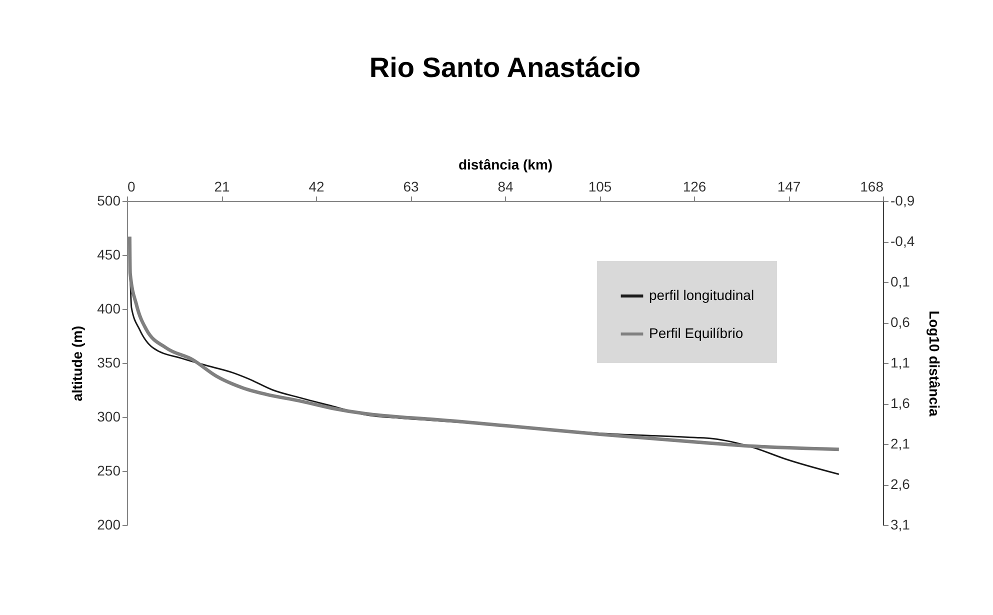 This screenshot has width=993, height=615. What do you see at coordinates (109, 470) in the screenshot?
I see `y-tick-label: 250` at bounding box center [109, 470].